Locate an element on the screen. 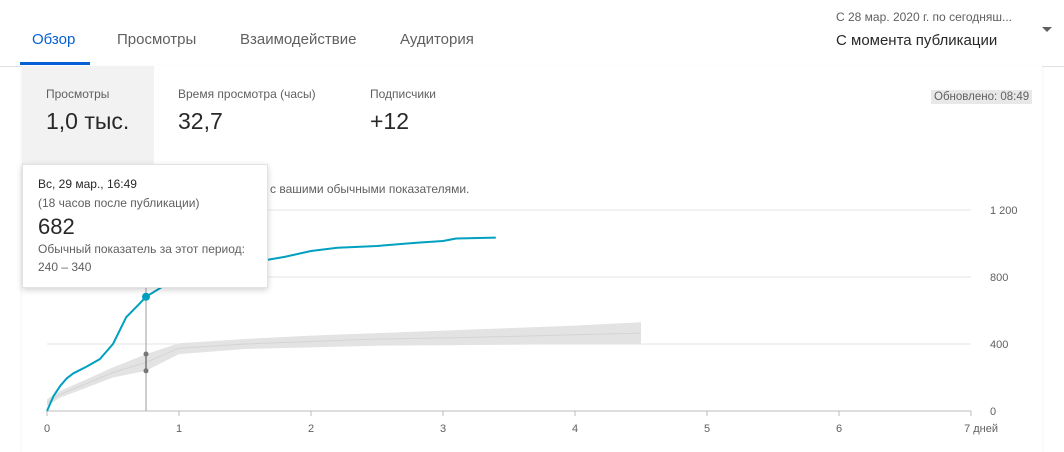 The height and width of the screenshot is (452, 1064). x-tick-label: 4 is located at coordinates (575, 429).